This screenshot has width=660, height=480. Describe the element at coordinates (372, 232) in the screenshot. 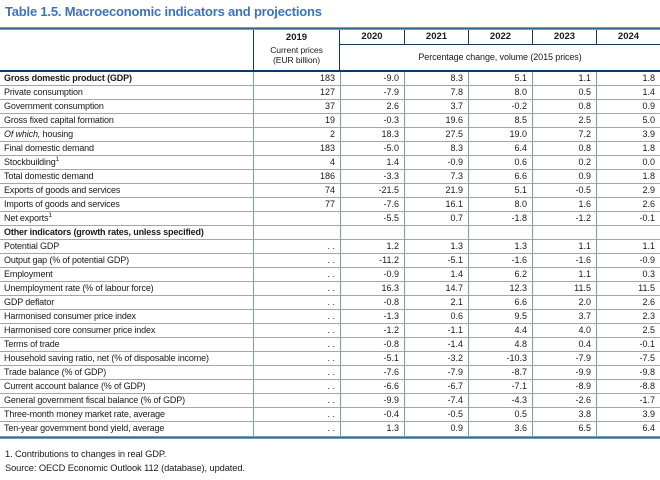

I see `cell-2020` at that location.